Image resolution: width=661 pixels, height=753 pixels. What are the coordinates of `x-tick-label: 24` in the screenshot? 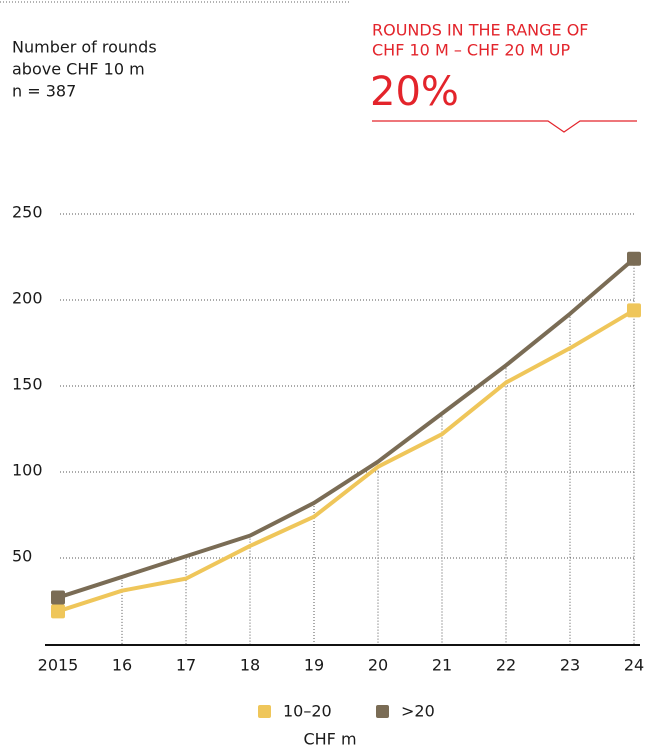 It's located at (634, 665).